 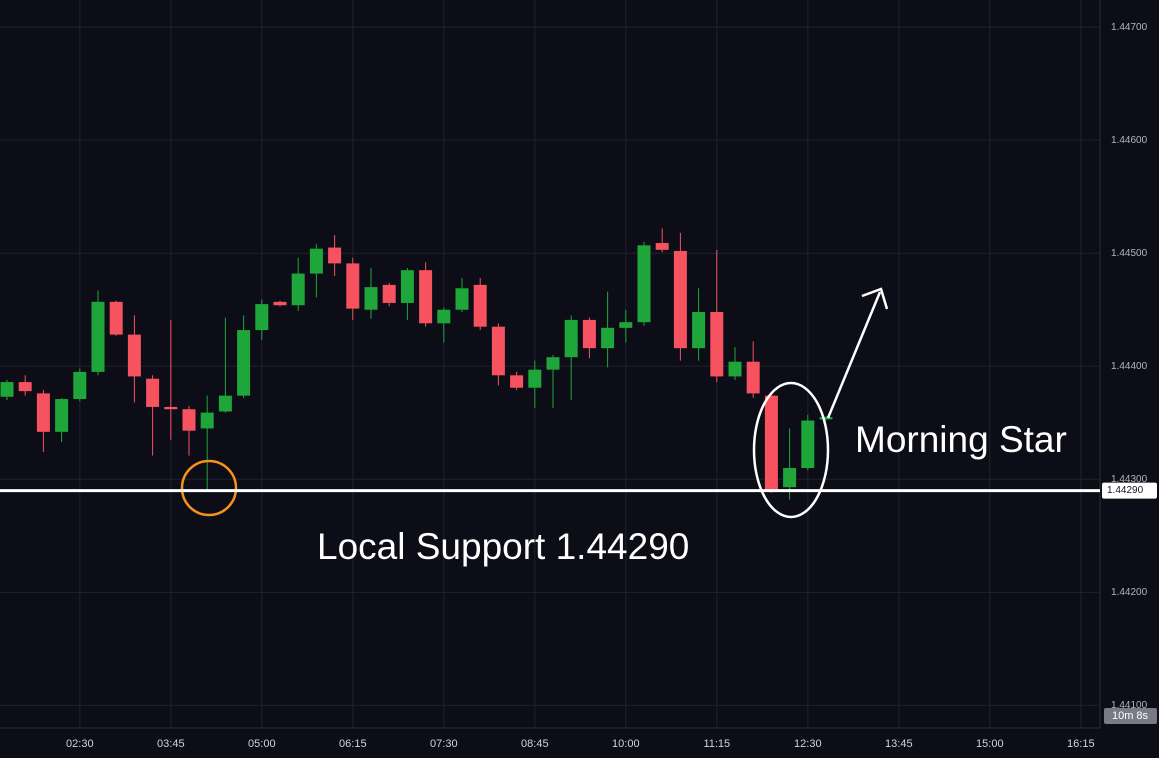 What do you see at coordinates (875, 298) in the screenshot?
I see `arrow-head` at bounding box center [875, 298].